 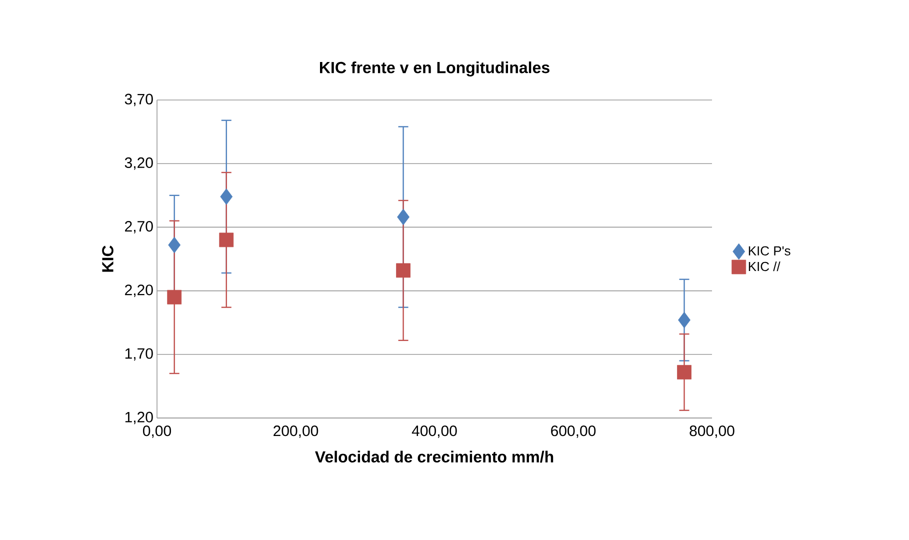 What do you see at coordinates (435, 68) in the screenshot?
I see `chart-title: KIC frente v en Longitudinales` at bounding box center [435, 68].